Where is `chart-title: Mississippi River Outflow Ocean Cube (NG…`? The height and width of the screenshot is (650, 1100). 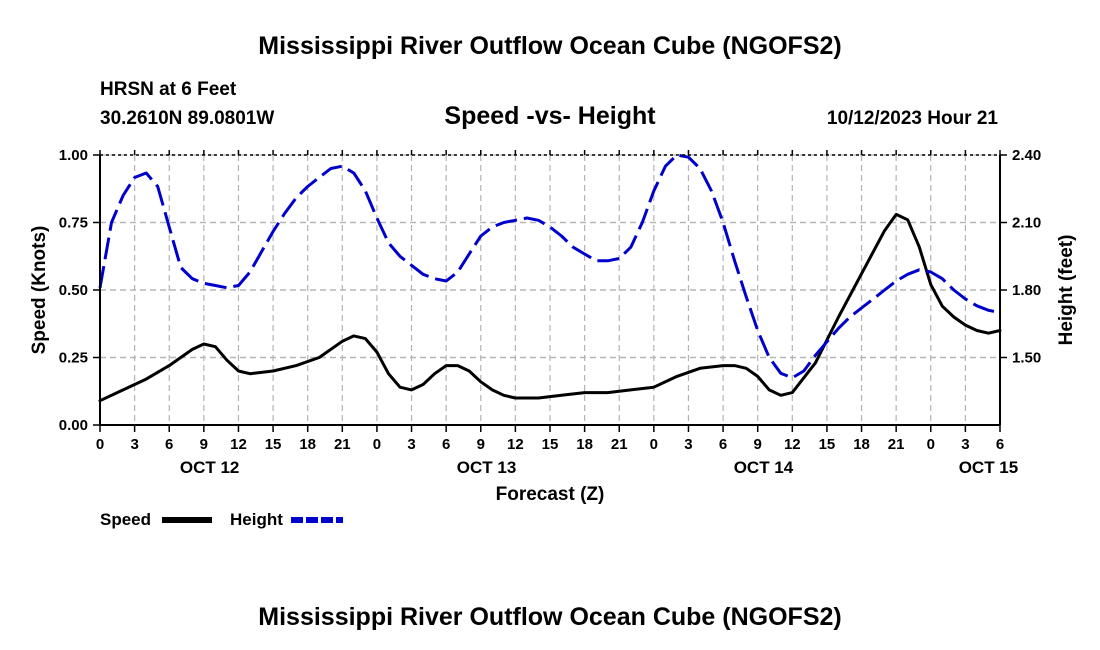
chart-title: Mississippi River Outflow Ocean Cube (NG… is located at coordinates (549, 46).